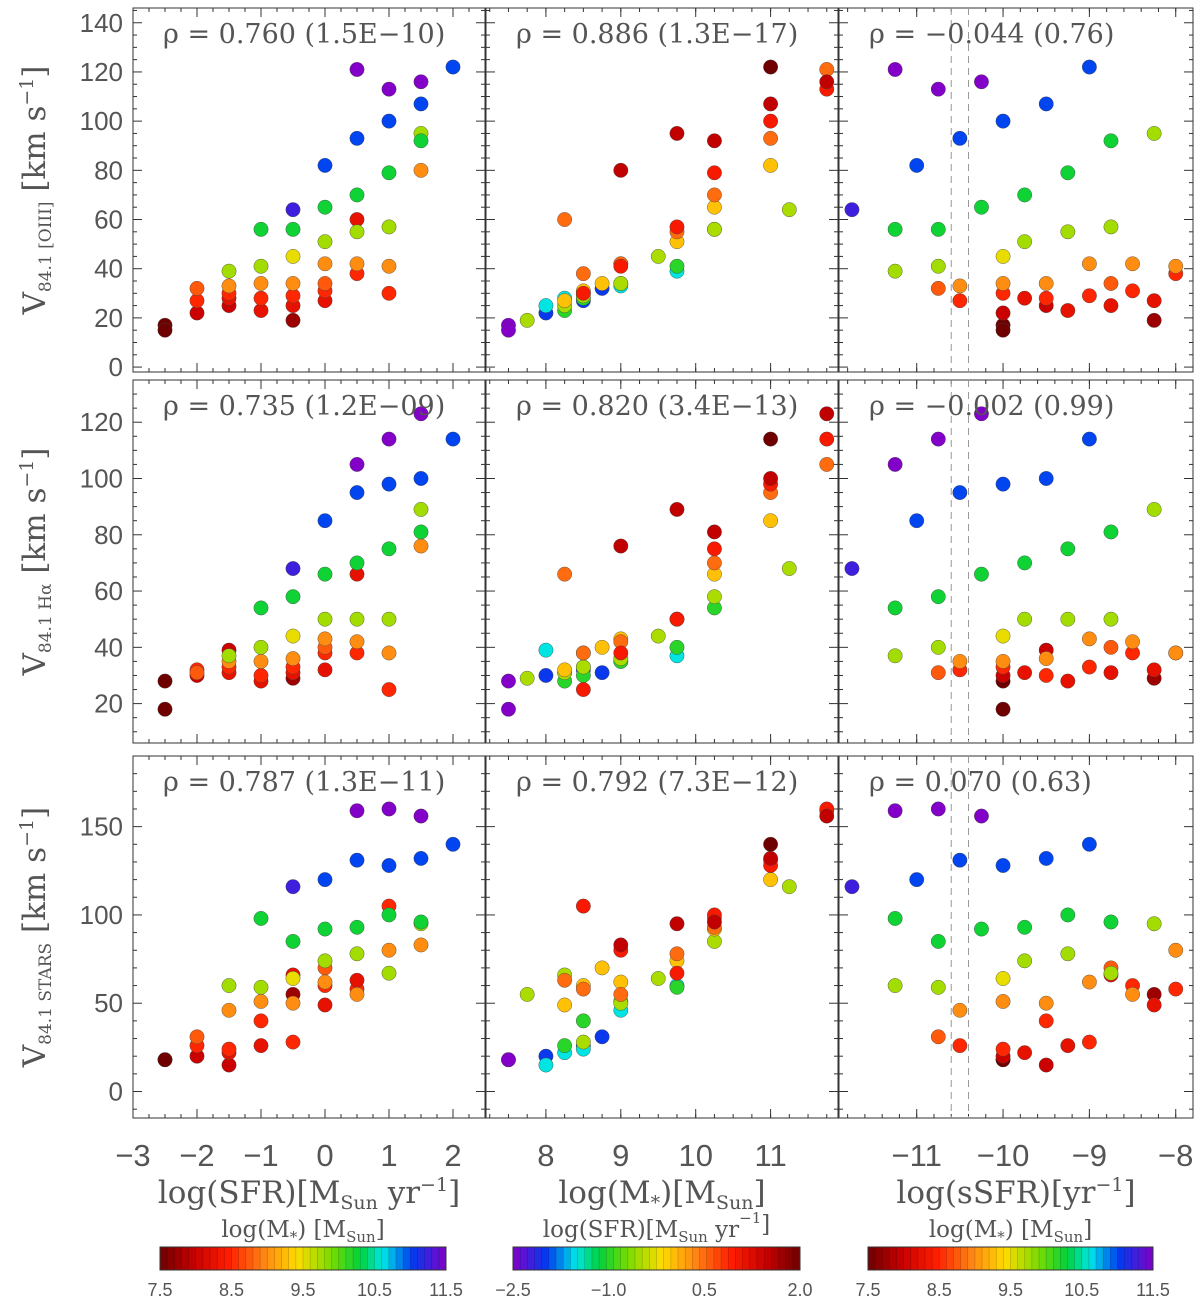 This screenshot has height=1302, width=1200. Describe the element at coordinates (108, 170) in the screenshot. I see `y-tick-label: 80` at that location.